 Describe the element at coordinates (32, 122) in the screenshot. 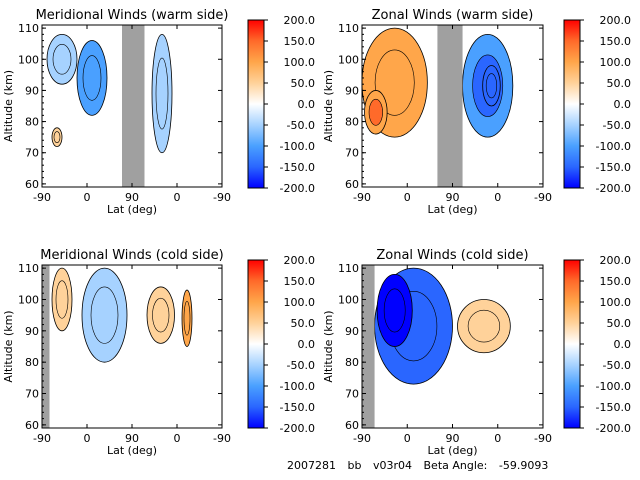

I see `y-tick-label: 80` at that location.